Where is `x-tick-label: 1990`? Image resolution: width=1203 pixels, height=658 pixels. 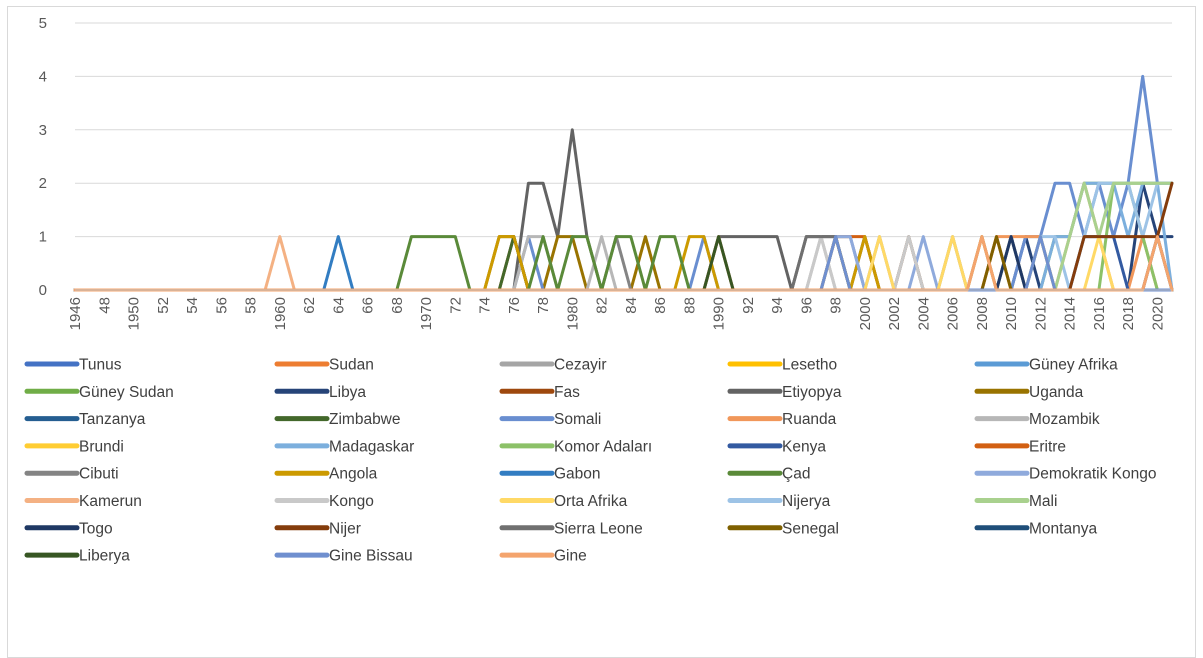 x-tick-label: 1990 is located at coordinates (719, 313).